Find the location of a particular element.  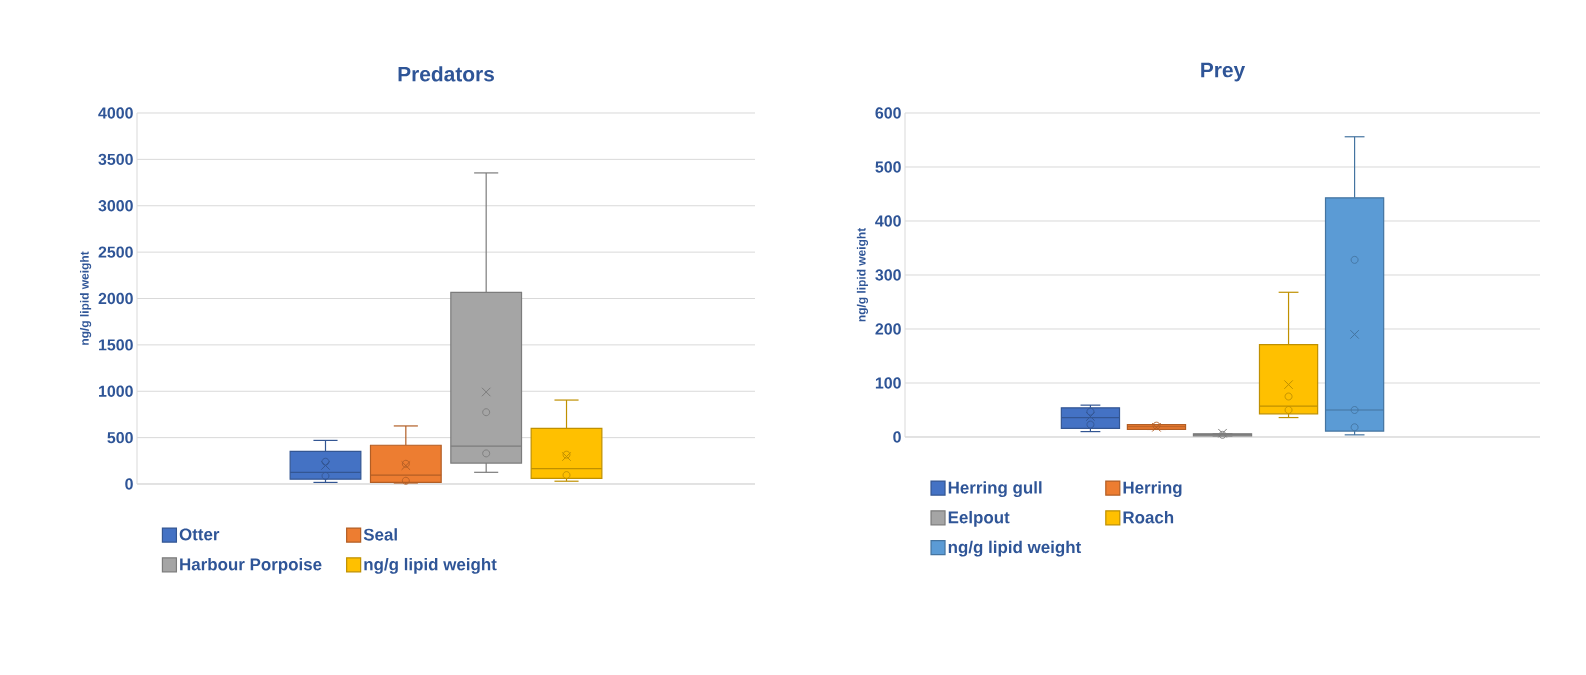

legend-label: Seal is located at coordinates (380, 534).